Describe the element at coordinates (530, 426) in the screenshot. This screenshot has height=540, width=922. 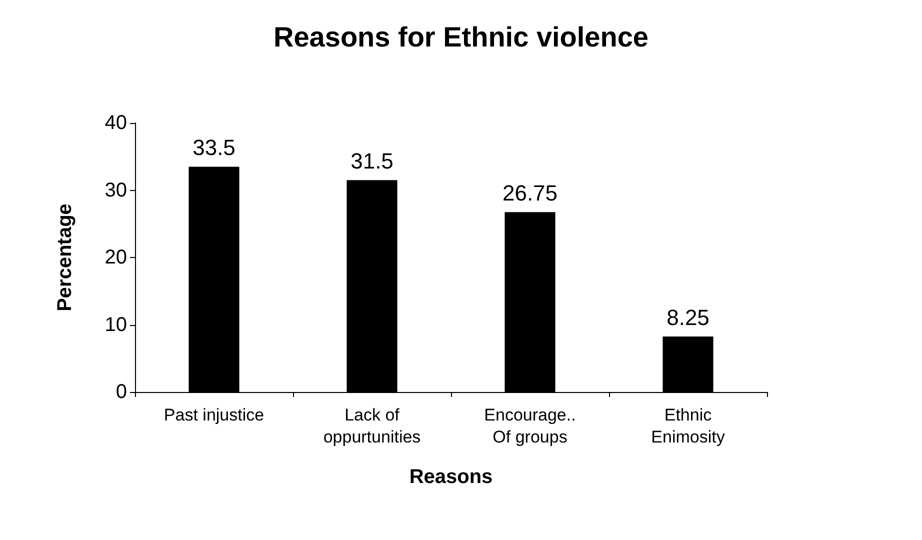
I see `x-tick-label: Encourage.. Of groups` at that location.